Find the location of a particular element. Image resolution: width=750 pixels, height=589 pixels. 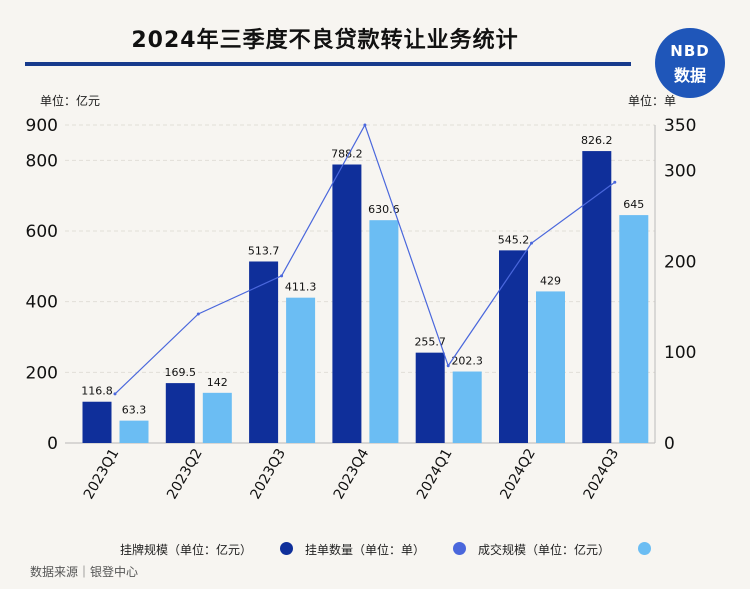

data-label-deal-scale: 630.6 is located at coordinates (384, 209).